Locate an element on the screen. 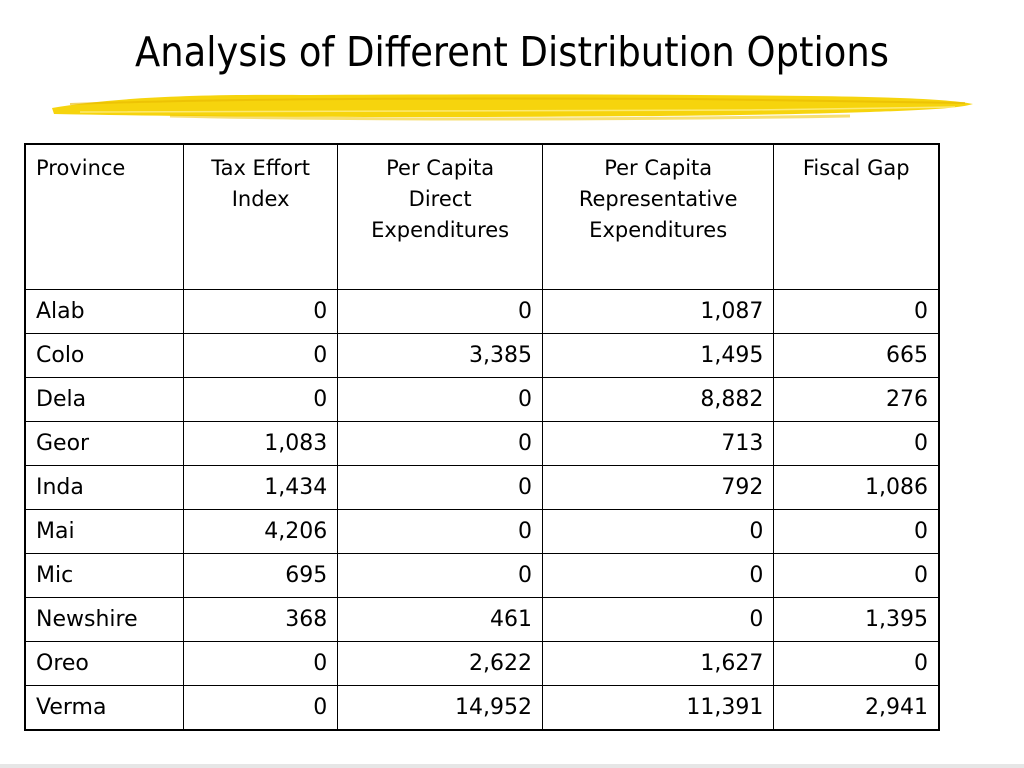  table-row: Colo 0 3,385 1,495 665 is located at coordinates (482, 355).